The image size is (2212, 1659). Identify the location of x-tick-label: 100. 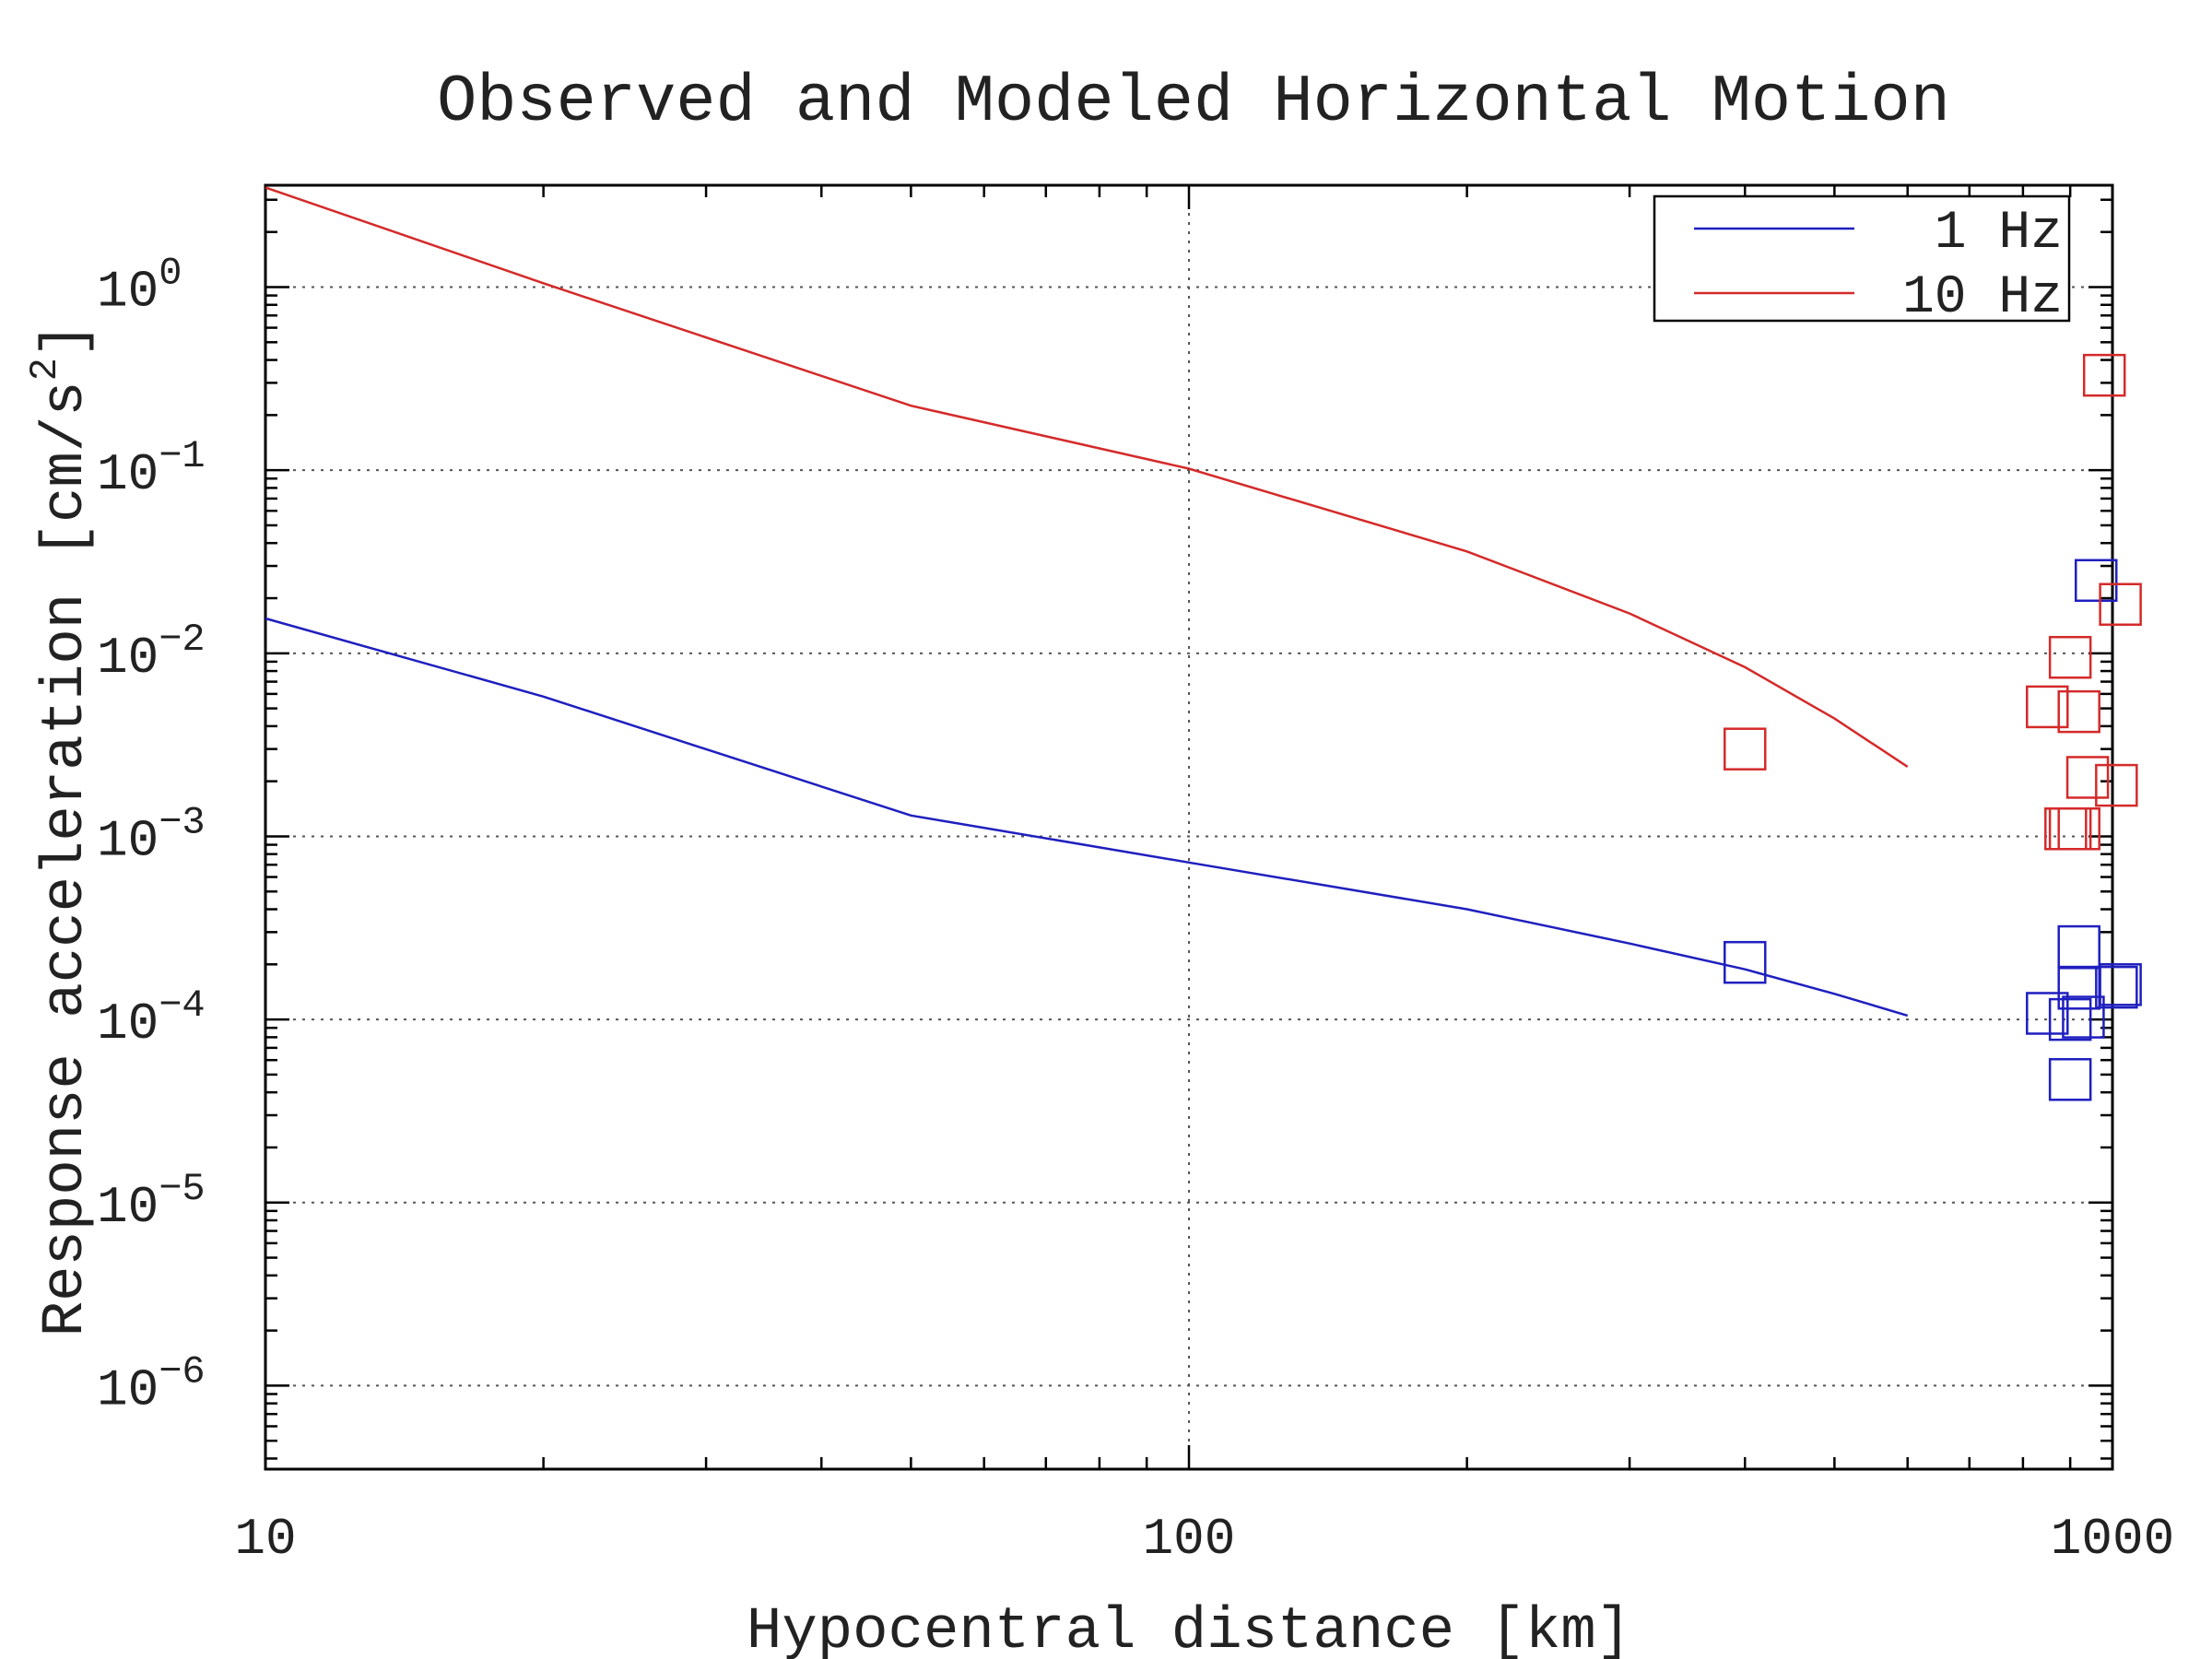
(1189, 1539).